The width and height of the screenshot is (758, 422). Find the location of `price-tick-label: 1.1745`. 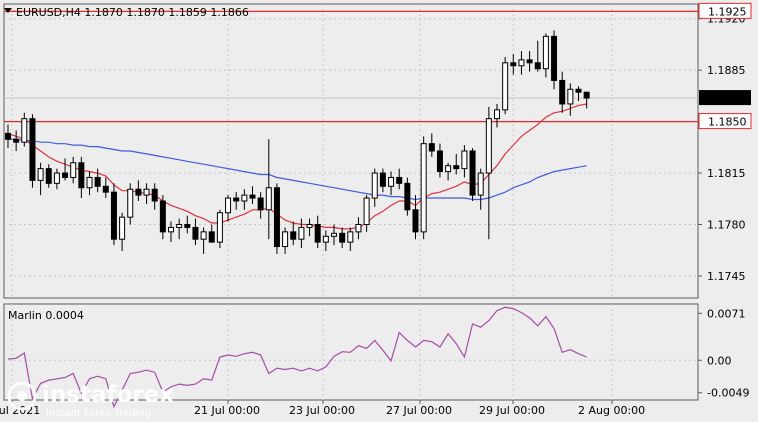

price-tick-label: 1.1745 is located at coordinates (726, 276).